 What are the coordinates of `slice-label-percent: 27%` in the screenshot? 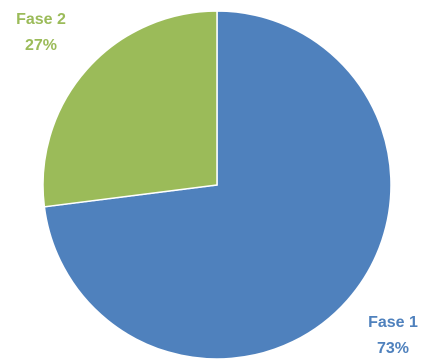 It's located at (41, 45).